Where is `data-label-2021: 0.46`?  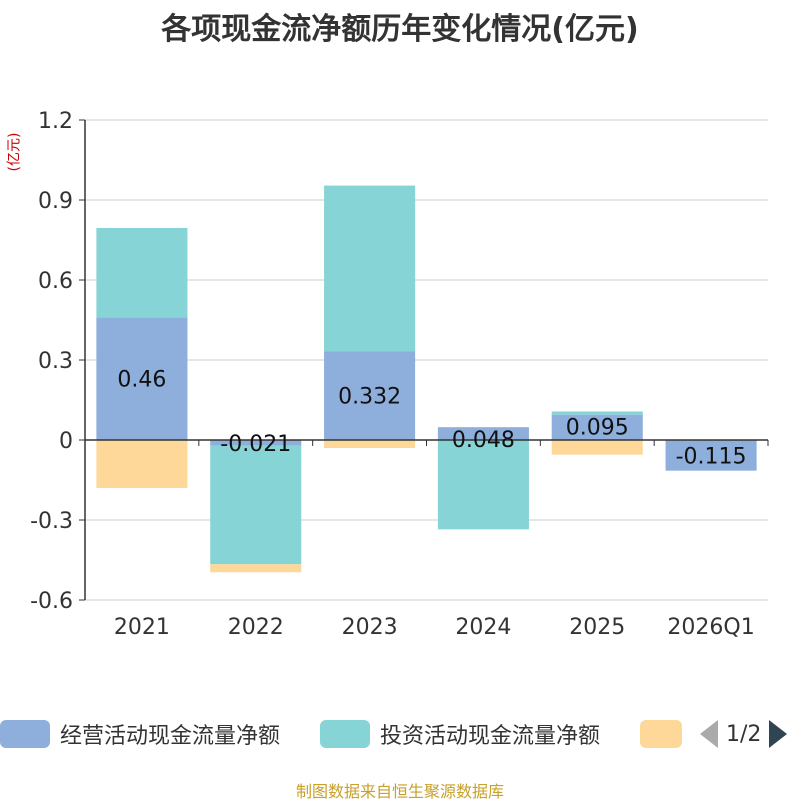 data-label-2021: 0.46 is located at coordinates (141, 380).